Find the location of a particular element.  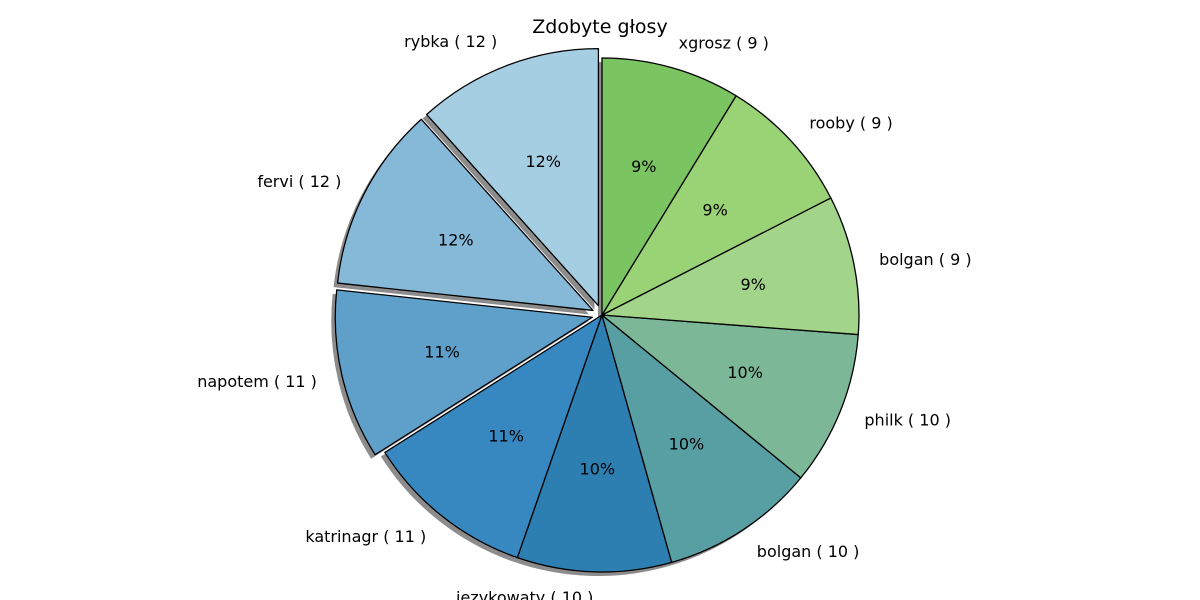

slice-label: rooby ( 9 ) is located at coordinates (850, 122).